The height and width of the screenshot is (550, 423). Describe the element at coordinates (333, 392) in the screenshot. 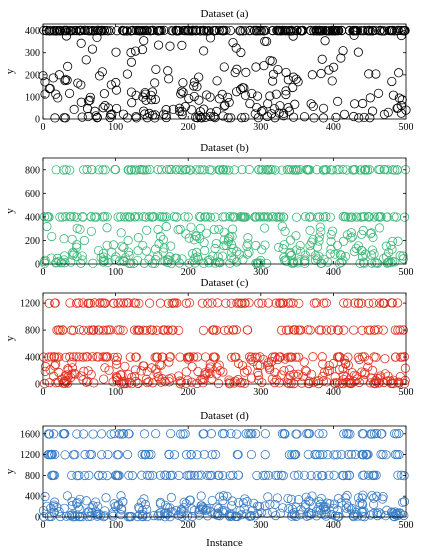

I see `x-tick-label: 400` at that location.